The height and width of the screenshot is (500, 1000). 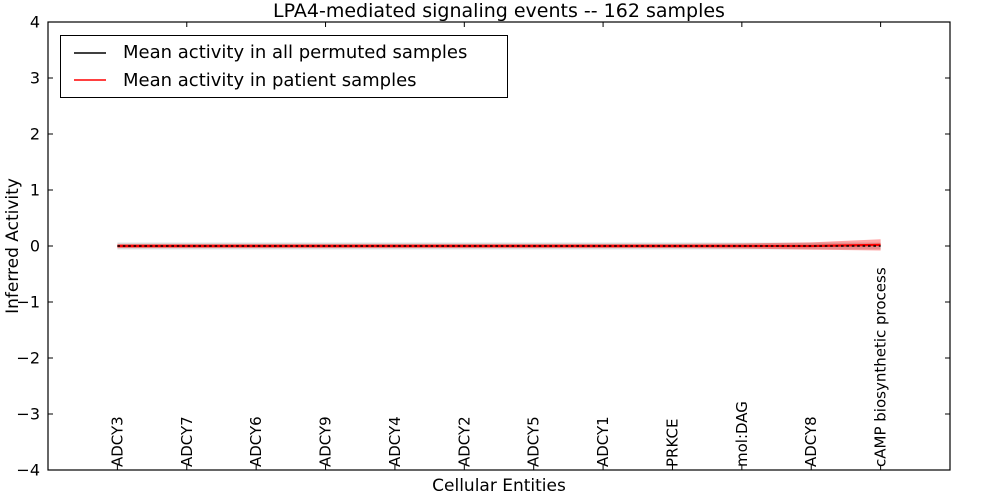 I want to click on x-tick-label: ADCY1, so click(x=603, y=441).